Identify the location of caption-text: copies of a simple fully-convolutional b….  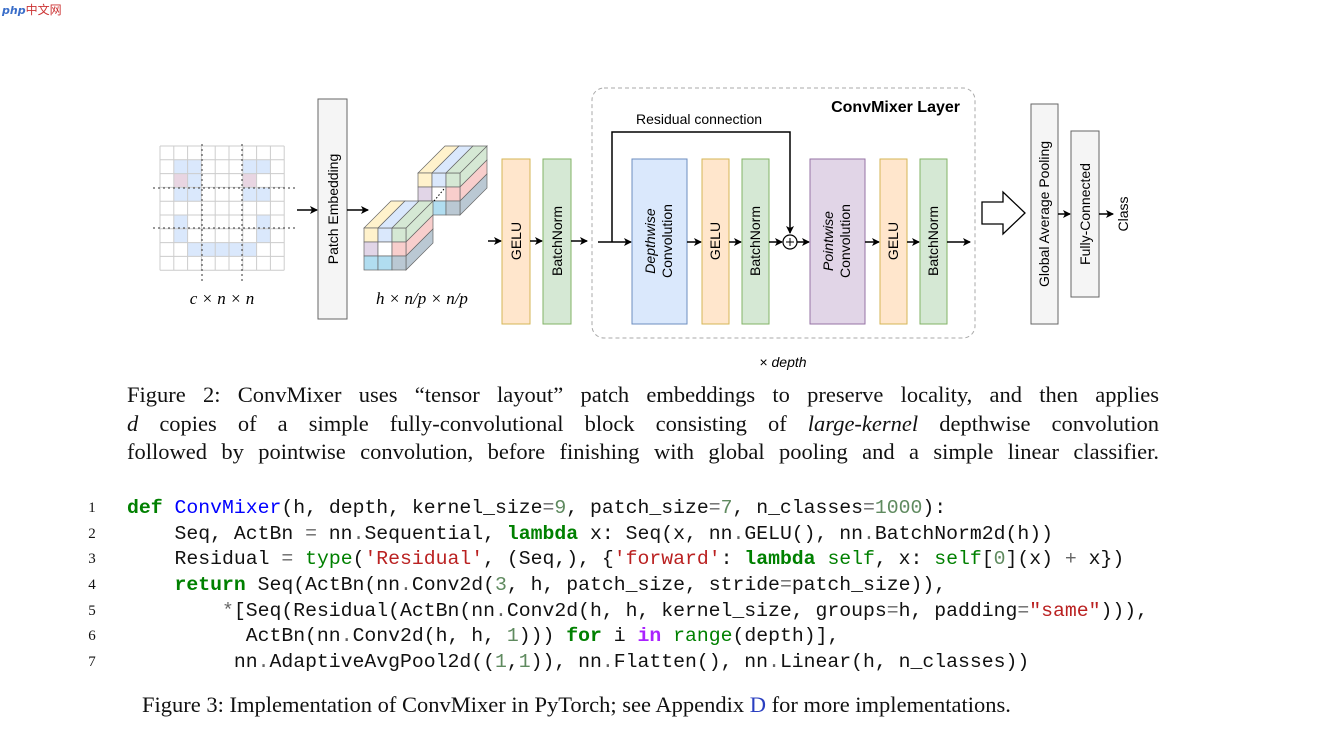
(473, 423).